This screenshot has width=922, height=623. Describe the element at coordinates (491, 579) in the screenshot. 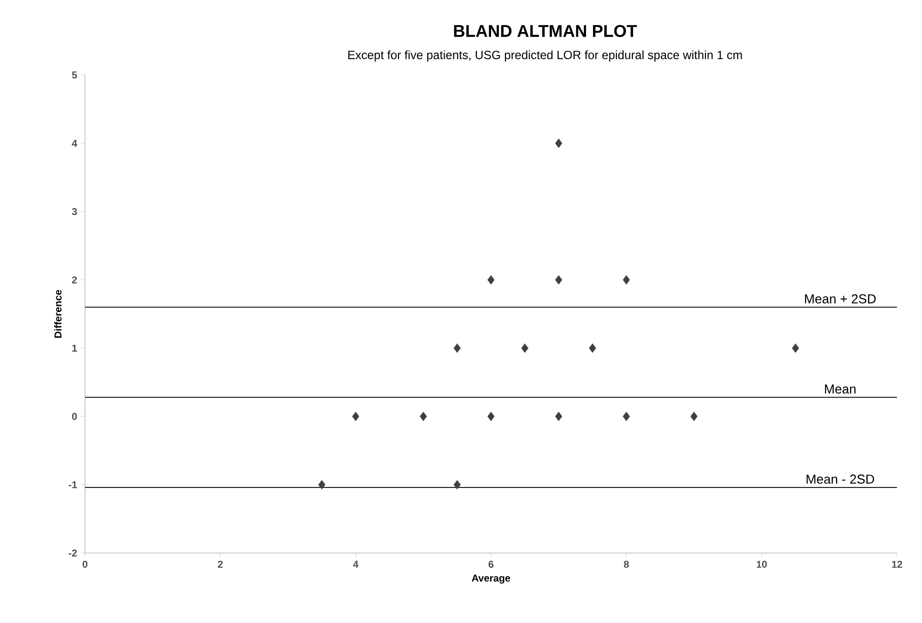

I see `x-axis-title: Average` at that location.